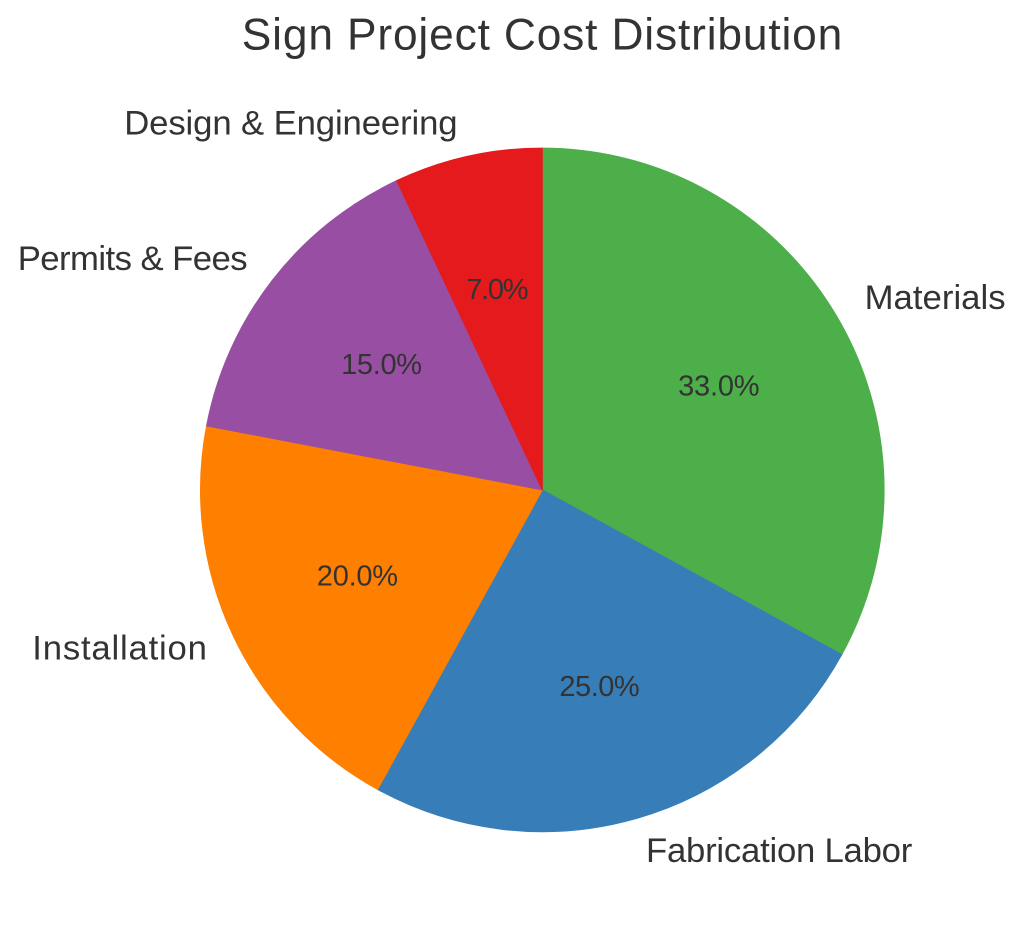 The width and height of the screenshot is (1024, 935). What do you see at coordinates (133, 259) in the screenshot?
I see `svg-text: Permits & Fees` at bounding box center [133, 259].